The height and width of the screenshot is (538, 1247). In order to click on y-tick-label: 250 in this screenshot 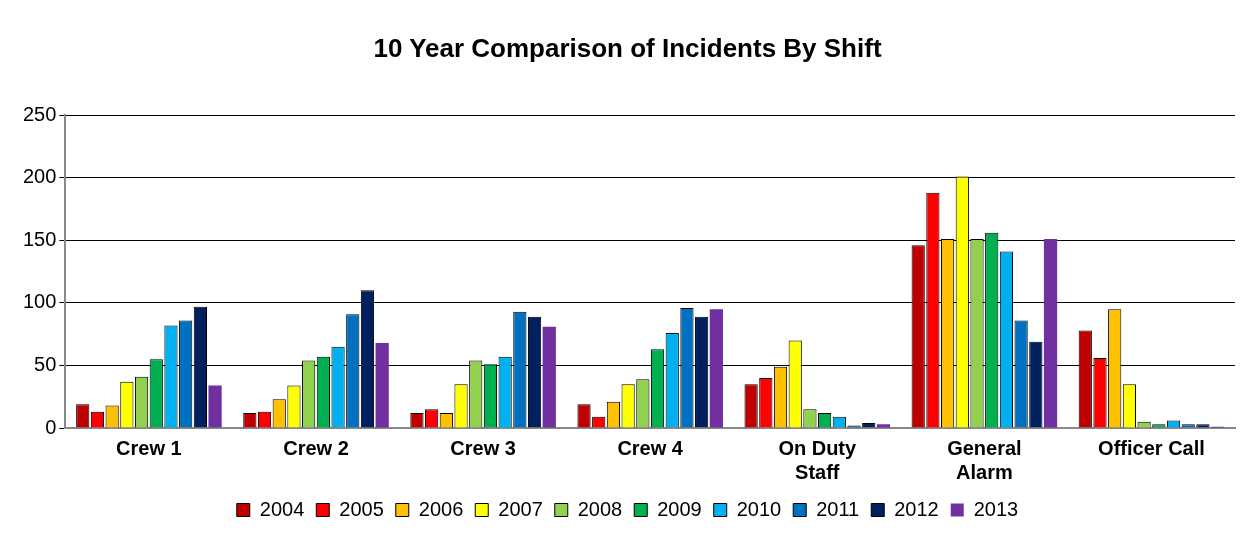, I will do `click(39, 113)`.